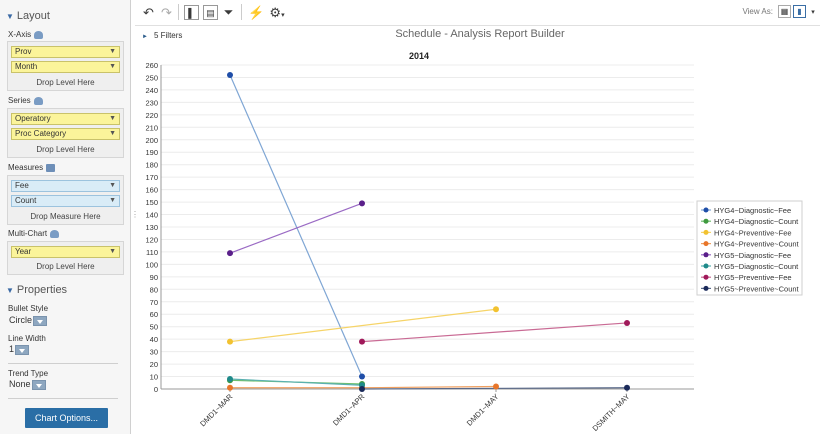 Image resolution: width=820 pixels, height=436 pixels. What do you see at coordinates (813, 12) in the screenshot?
I see `chevron-down-icon: ▾` at bounding box center [813, 12].